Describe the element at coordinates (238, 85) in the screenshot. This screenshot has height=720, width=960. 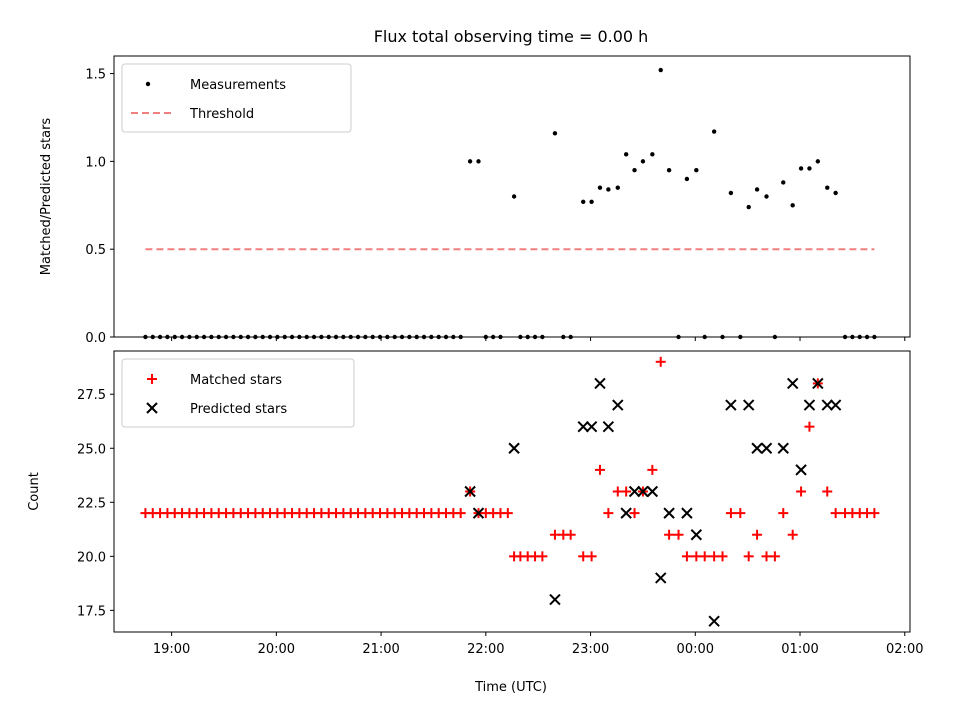
I see `legend-measurements-label: Measurements` at that location.